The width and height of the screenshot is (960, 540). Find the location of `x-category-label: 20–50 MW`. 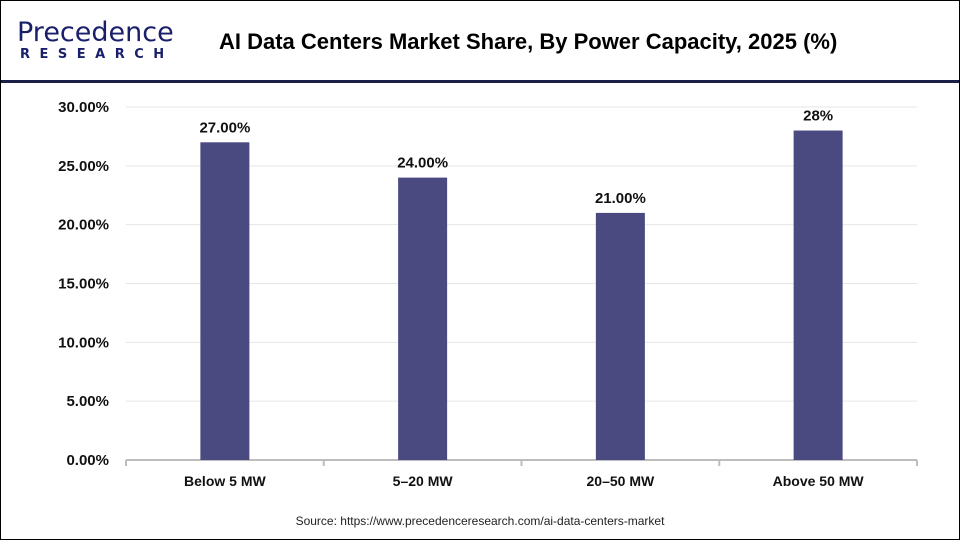

x-category-label: 20–50 MW is located at coordinates (621, 481).